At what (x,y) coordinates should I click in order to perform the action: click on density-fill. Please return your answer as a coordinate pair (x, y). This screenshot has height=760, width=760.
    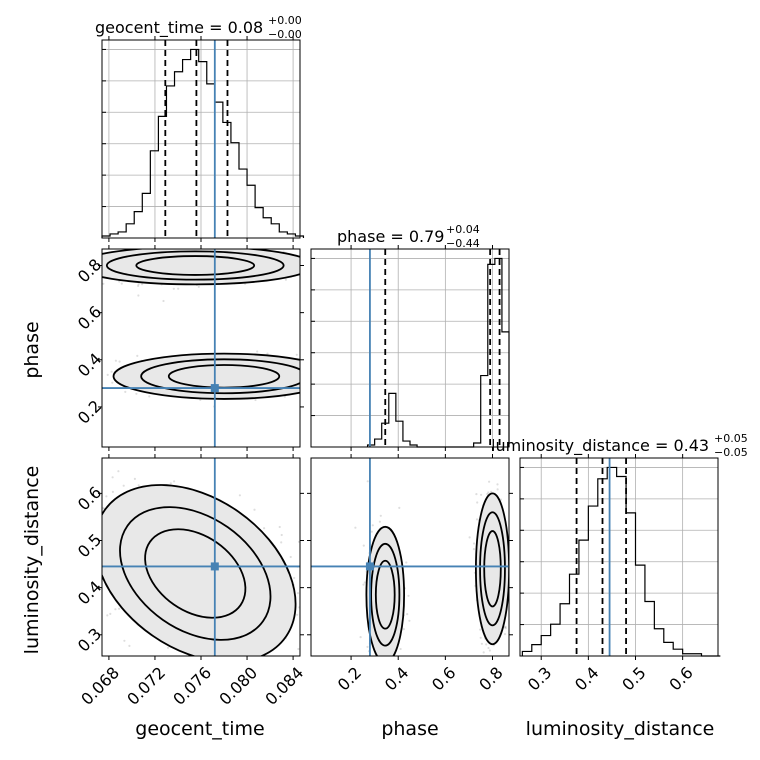
    Looking at the image, I should click on (201, 267).